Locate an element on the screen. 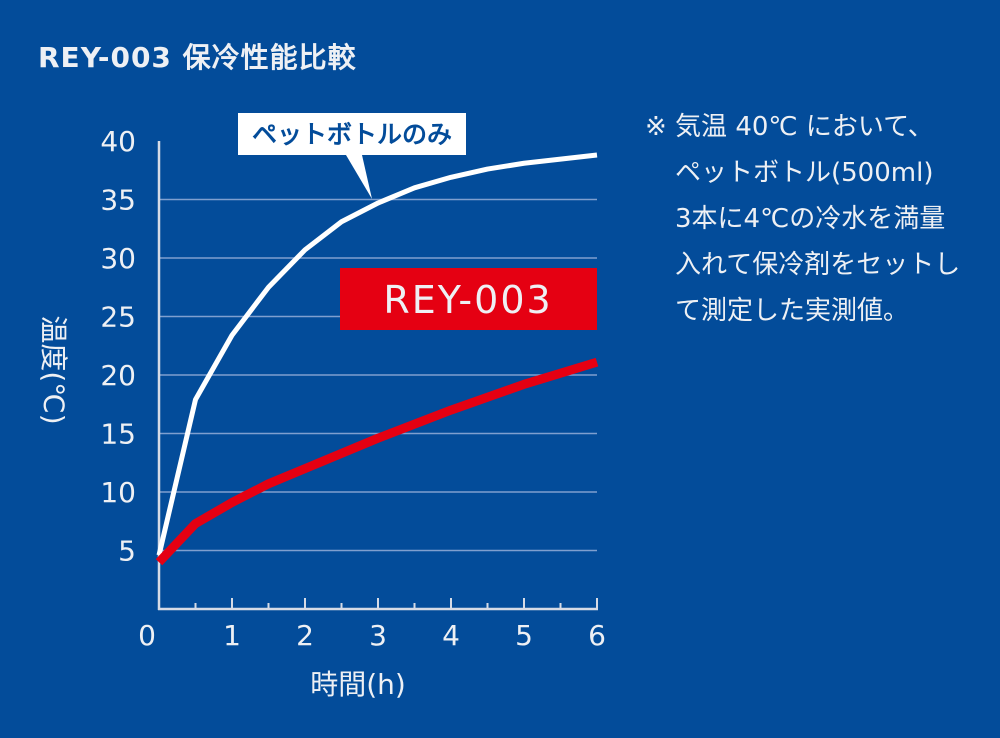 This screenshot has height=738, width=1000. y-axis-label: 温度(℃) is located at coordinates (53, 369).